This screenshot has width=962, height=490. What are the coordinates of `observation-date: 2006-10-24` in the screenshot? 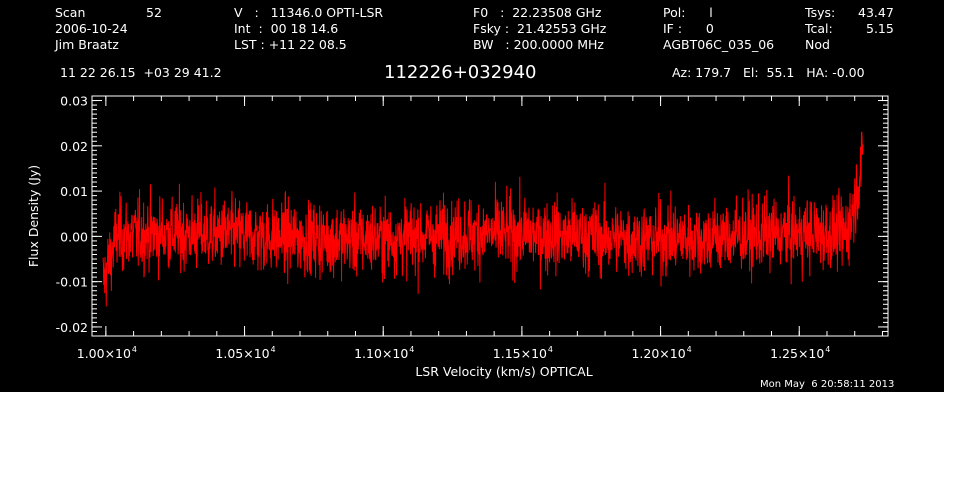 It's located at (91, 28).